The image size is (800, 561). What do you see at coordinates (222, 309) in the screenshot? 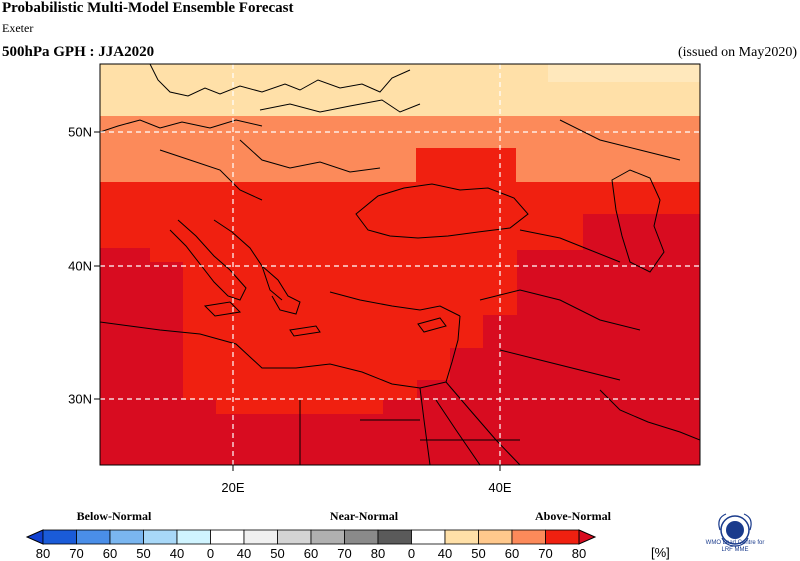
I see `sicily` at bounding box center [222, 309].